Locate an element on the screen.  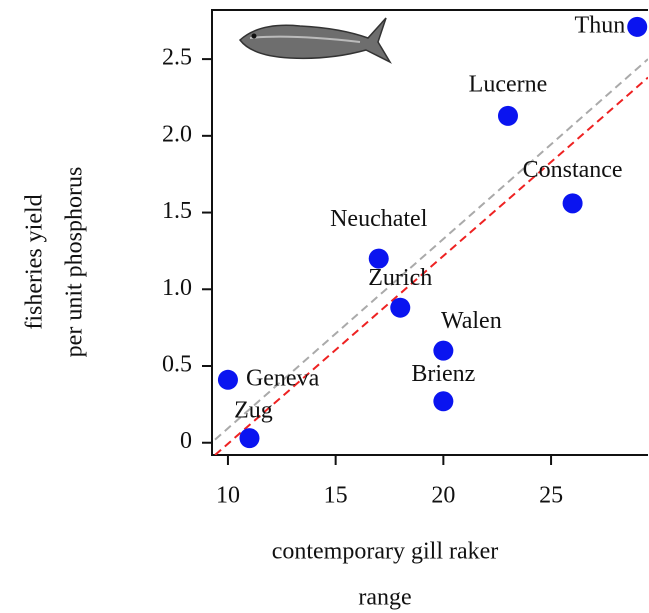
x-tick-label: 10 is located at coordinates (228, 496).